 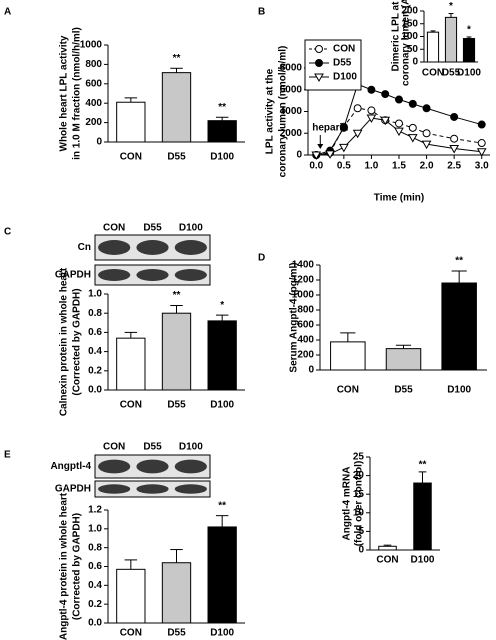 I want to click on legend-label: D55, so click(x=342, y=63).